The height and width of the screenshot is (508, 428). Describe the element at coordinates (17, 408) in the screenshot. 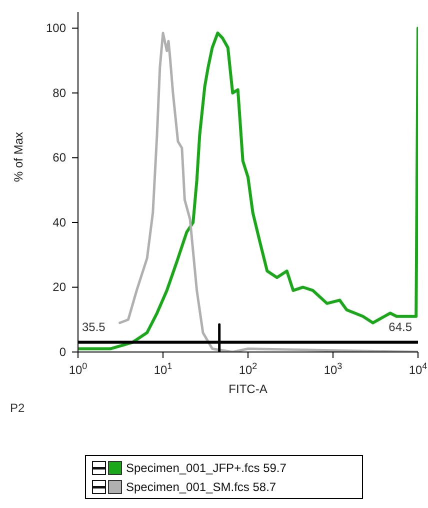

I see `text: P2` at that location.